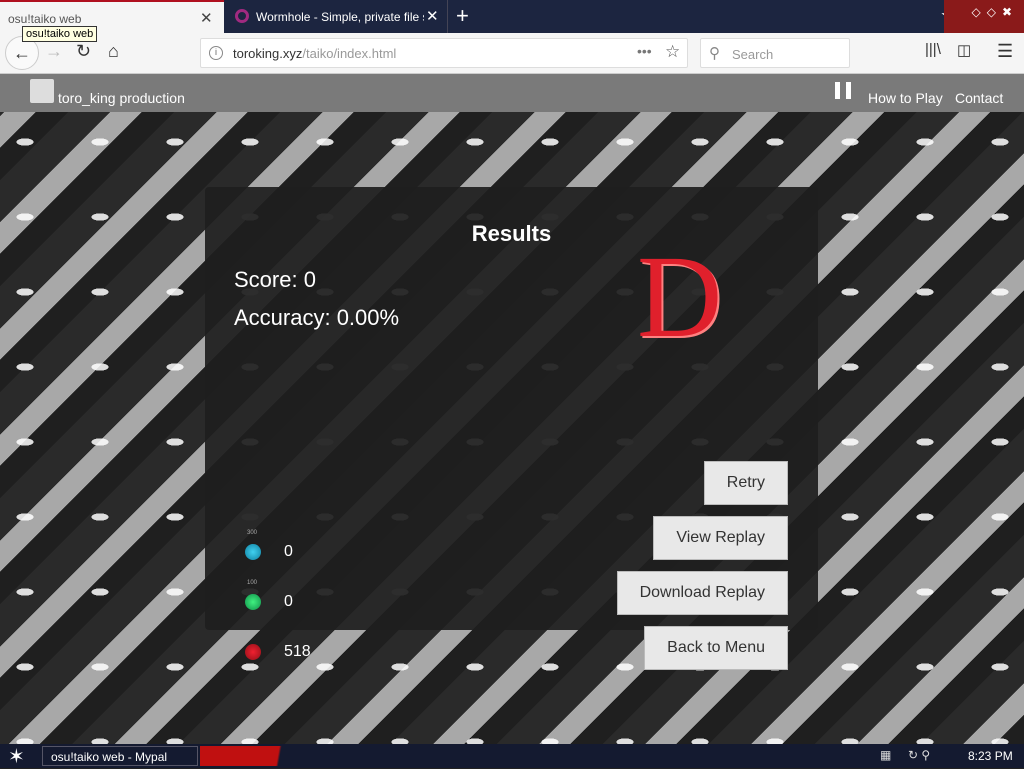 This screenshot has height=769, width=1024. Describe the element at coordinates (714, 53) in the screenshot. I see `search-icon: ⚲` at that location.